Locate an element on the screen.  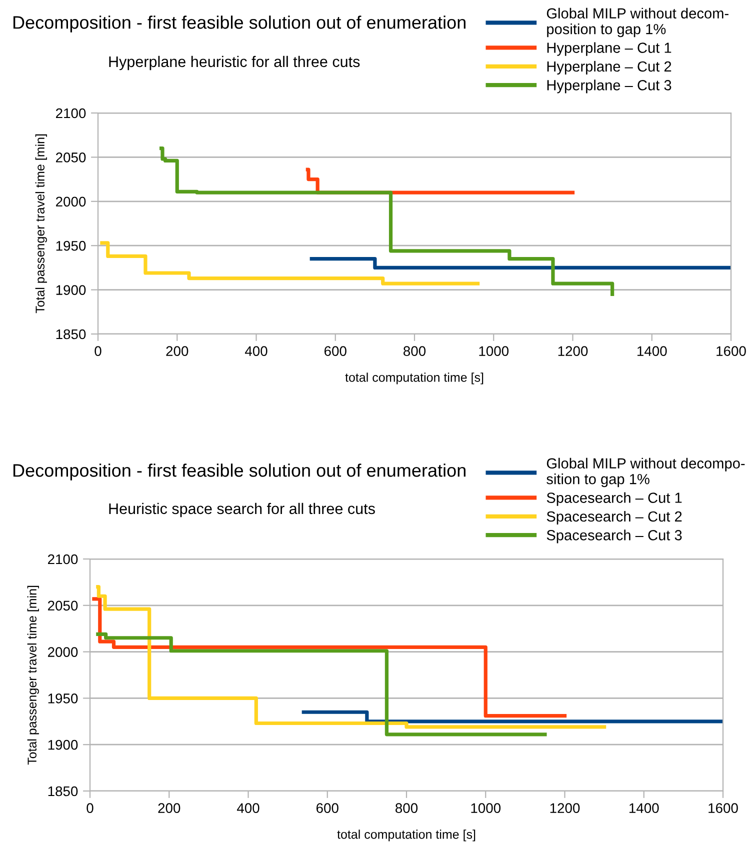
legend-label: Hyperplane – Cut 2 is located at coordinates (609, 67).